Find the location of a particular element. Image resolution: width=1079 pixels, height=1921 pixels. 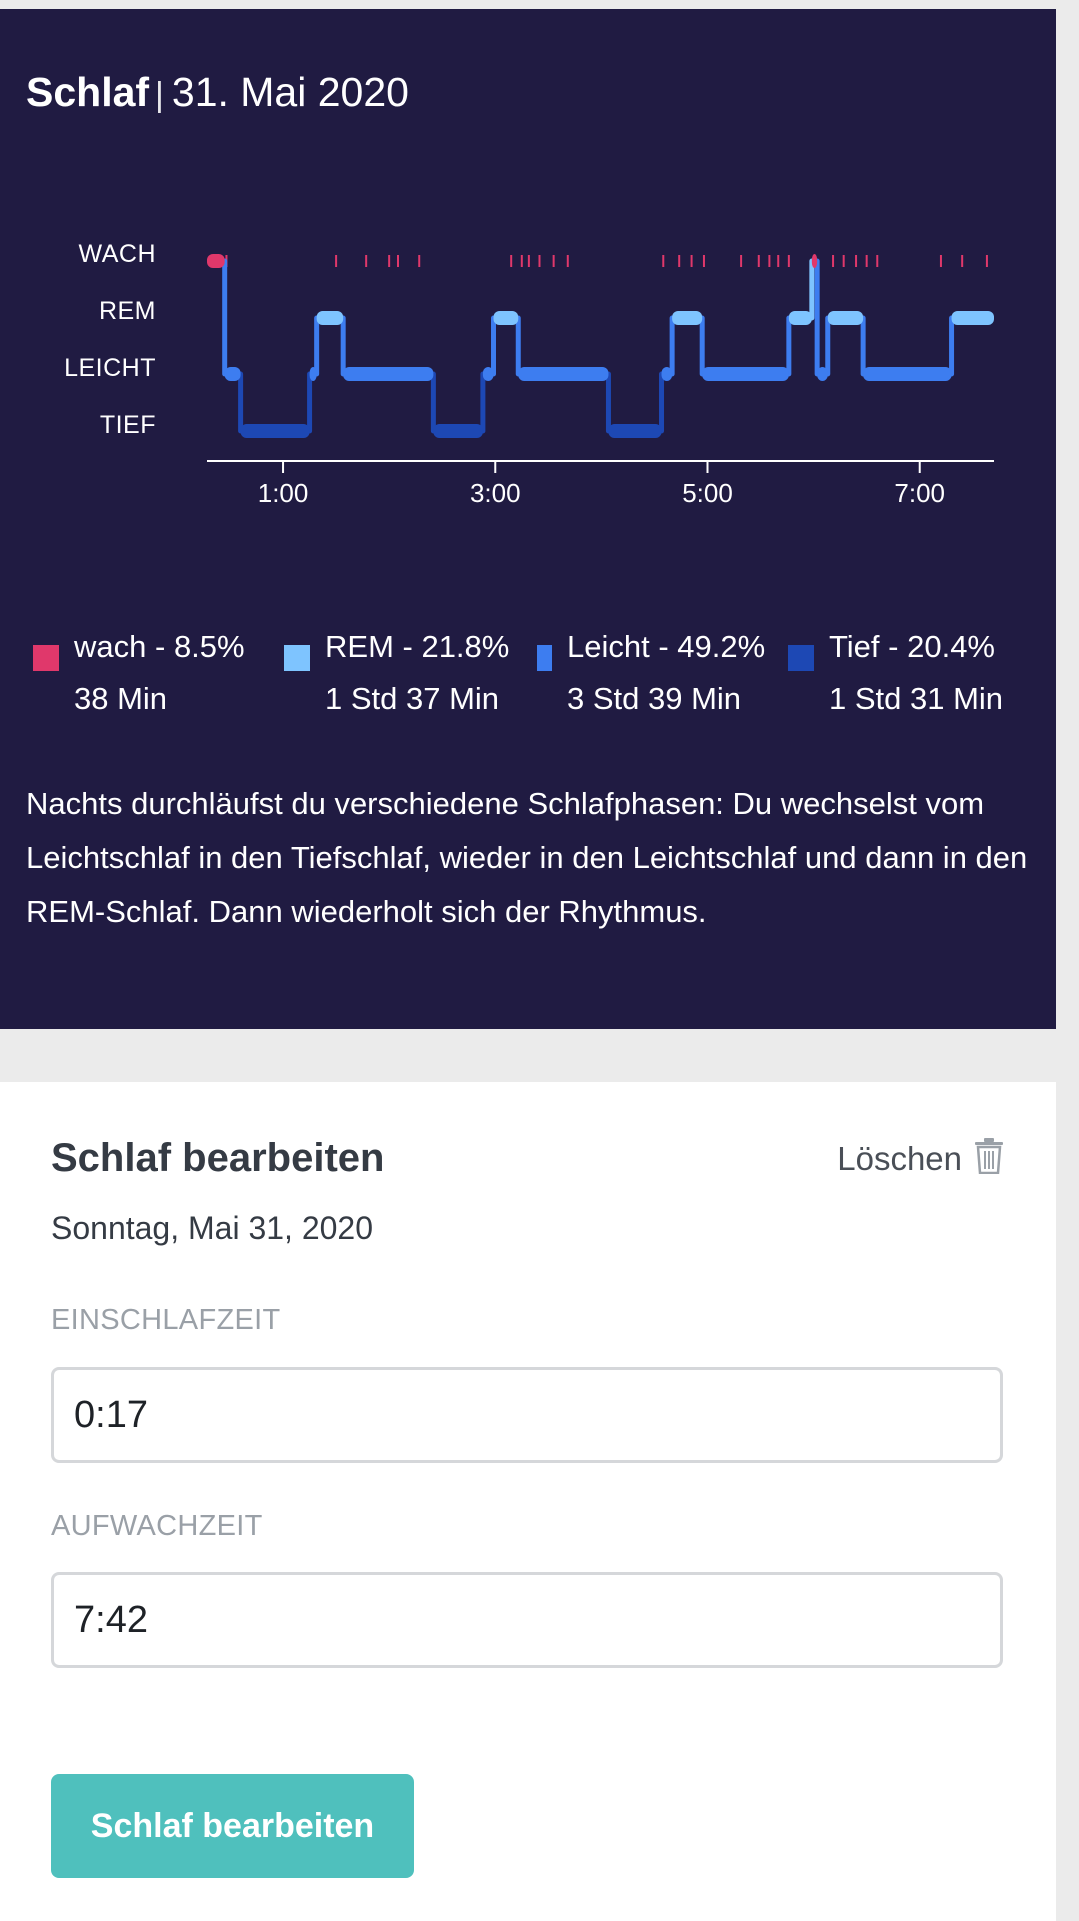

x-tick-label: 3:00 is located at coordinates (495, 493).